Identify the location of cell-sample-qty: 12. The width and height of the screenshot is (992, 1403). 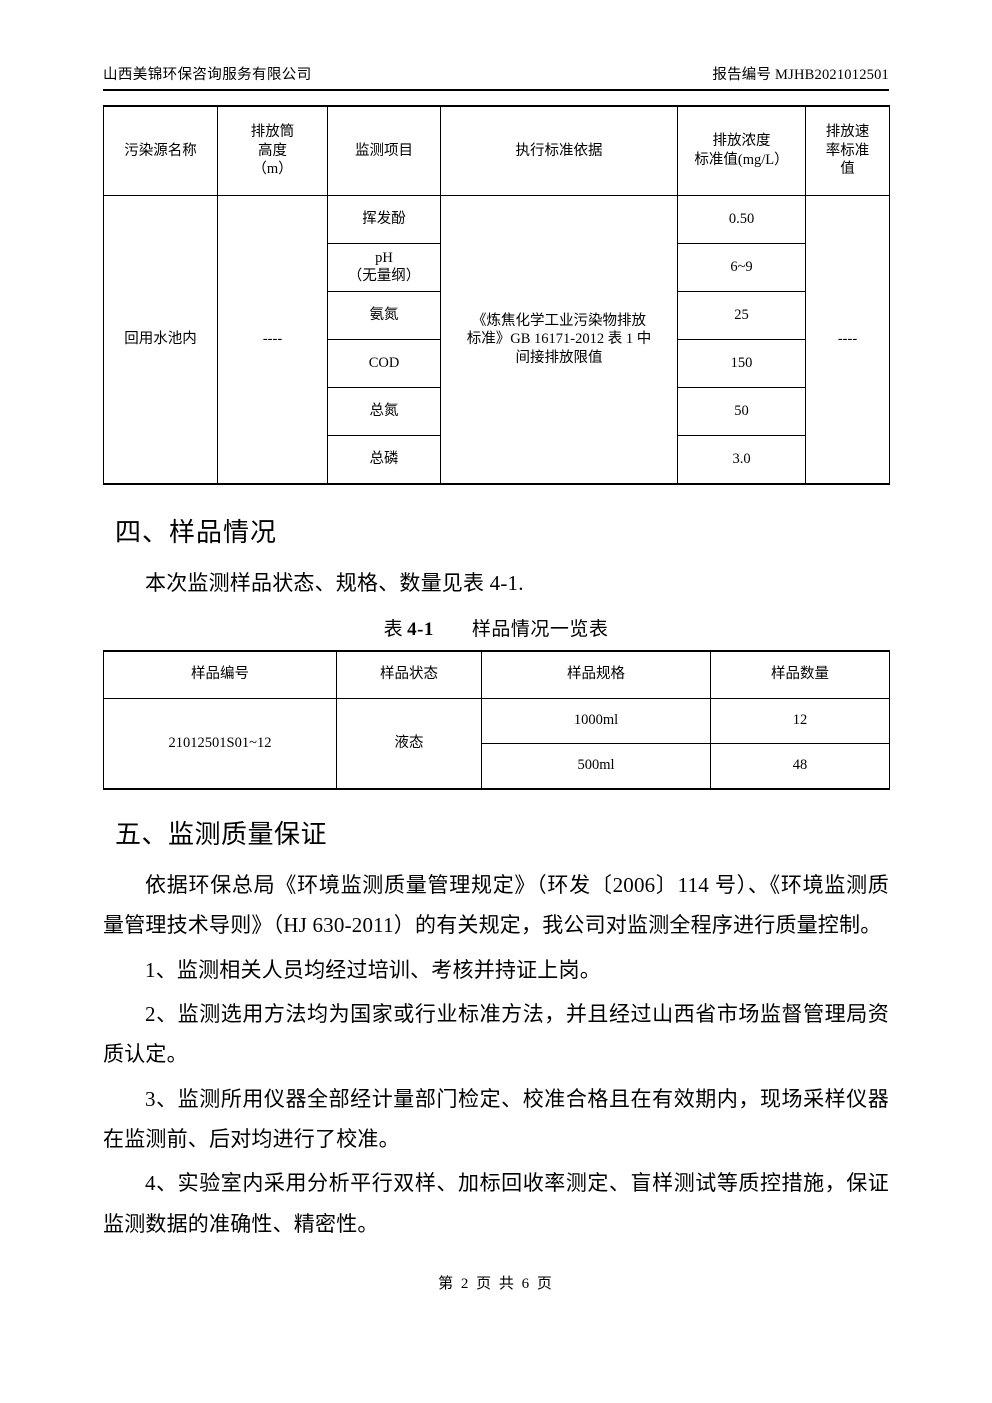
(800, 720).